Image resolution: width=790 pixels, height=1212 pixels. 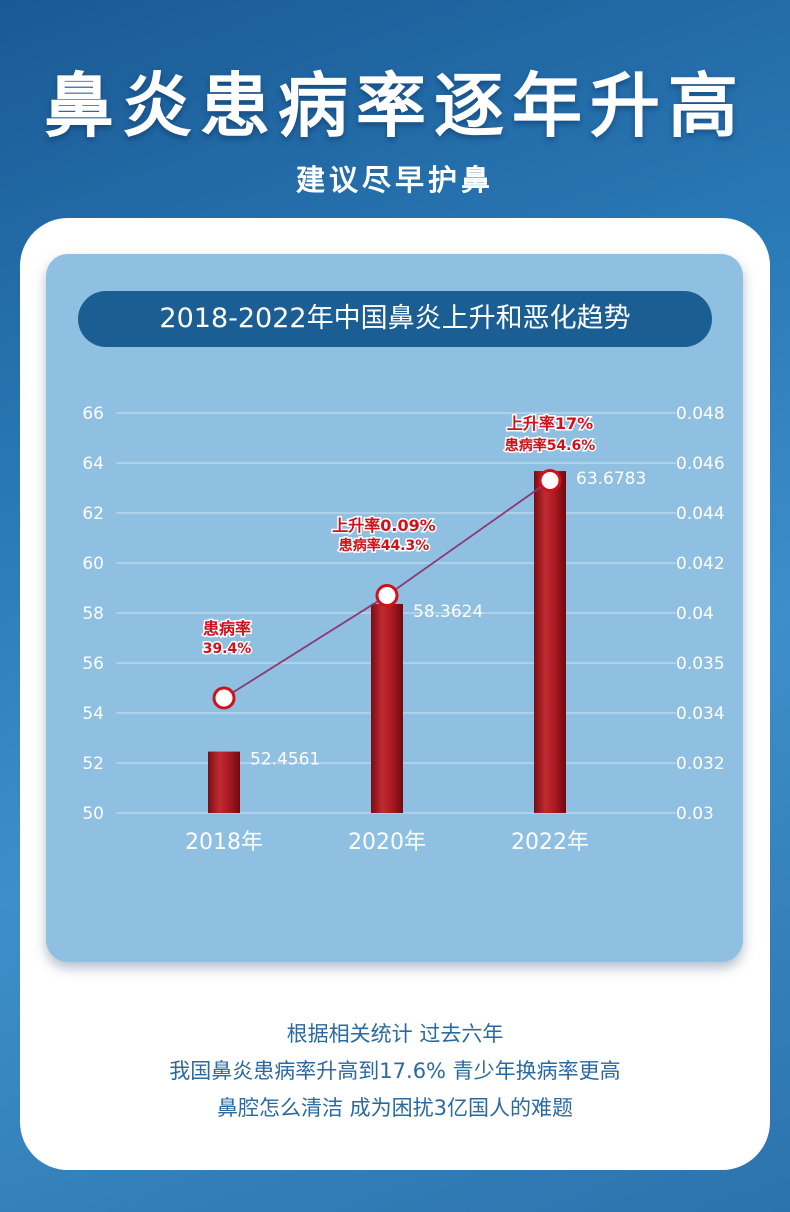 I want to click on annotation-line-2: 患病率44.3%, so click(x=384, y=545).